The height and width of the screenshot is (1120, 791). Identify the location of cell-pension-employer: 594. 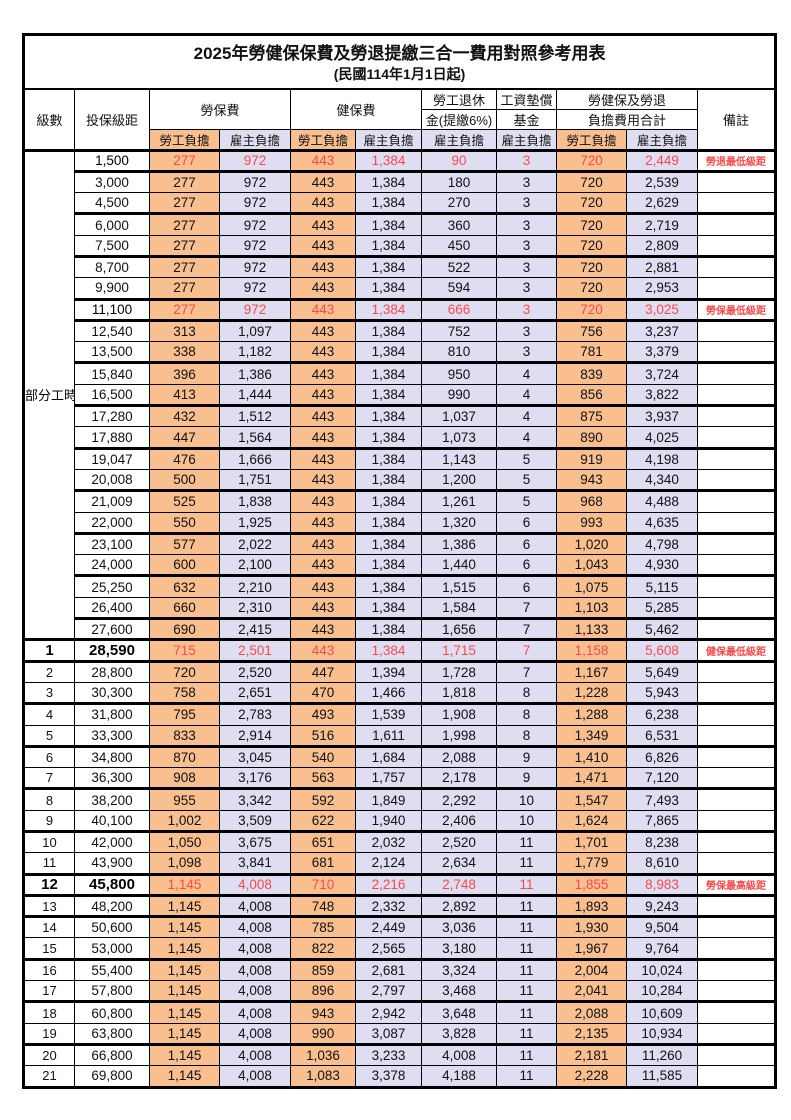
(459, 288).